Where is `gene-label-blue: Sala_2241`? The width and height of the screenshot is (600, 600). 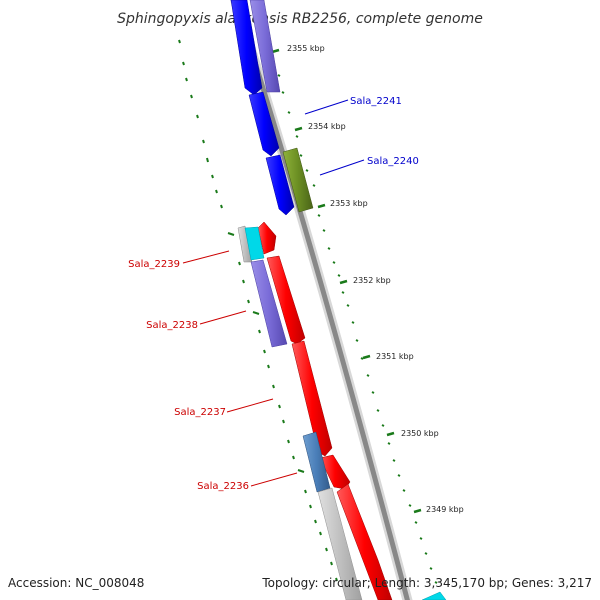 gene-label-blue: Sala_2241 is located at coordinates (376, 101).